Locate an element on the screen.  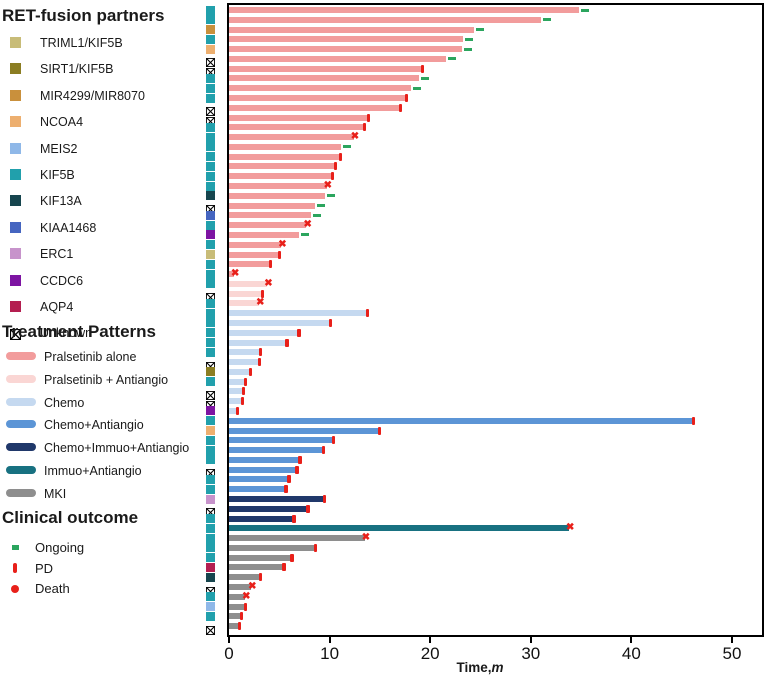
fusion-legend-label: CCDC6 is located at coordinates (62, 280).